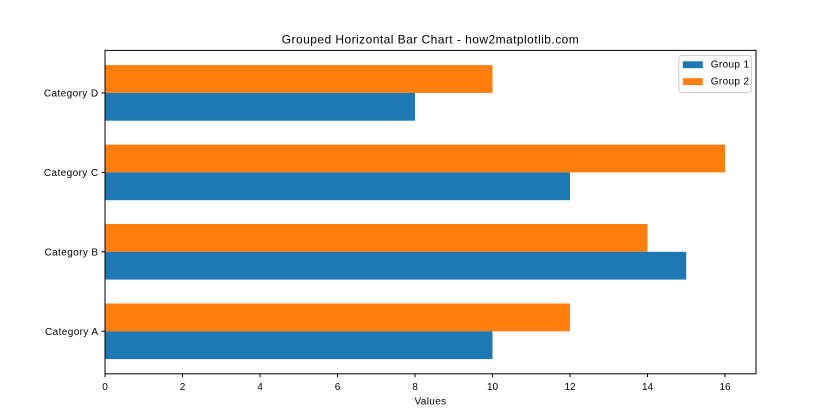  What do you see at coordinates (570, 387) in the screenshot?
I see `svg-text: 12` at bounding box center [570, 387].